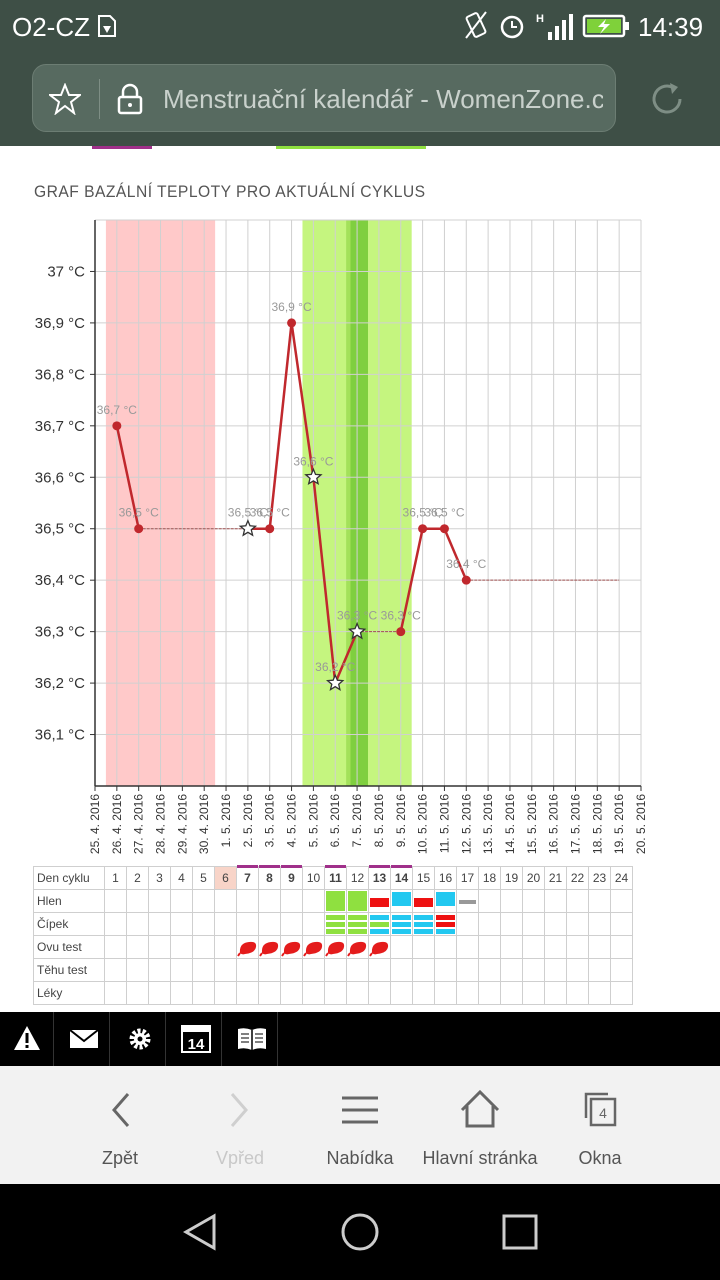 This screenshot has width=720, height=1280. What do you see at coordinates (360, 1125) in the screenshot?
I see `menu-button: Nabídka` at bounding box center [360, 1125].